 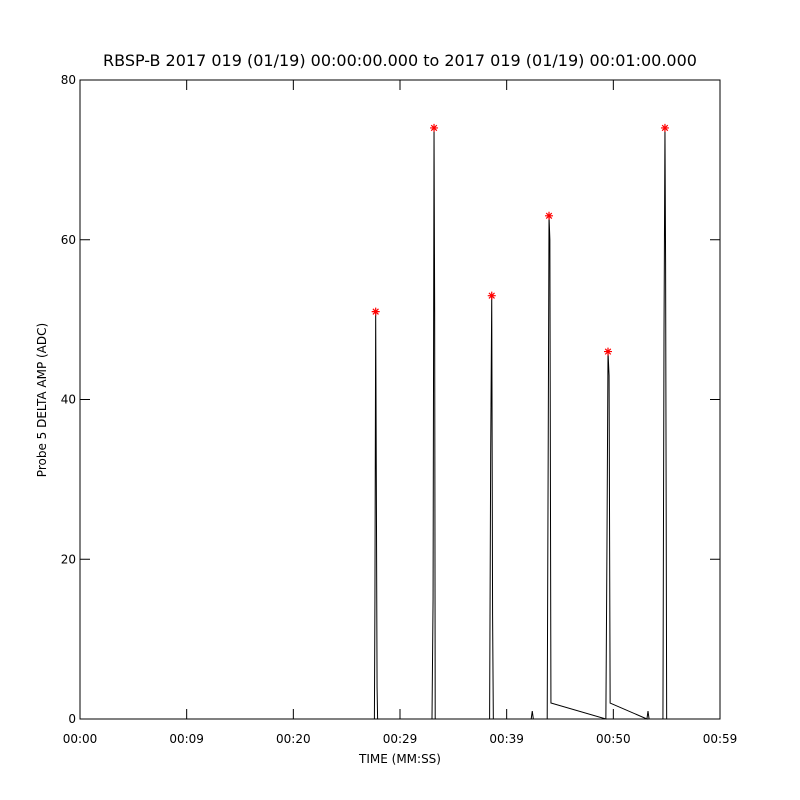 What do you see at coordinates (68, 80) in the screenshot?
I see `y-tick-label: 80` at bounding box center [68, 80].